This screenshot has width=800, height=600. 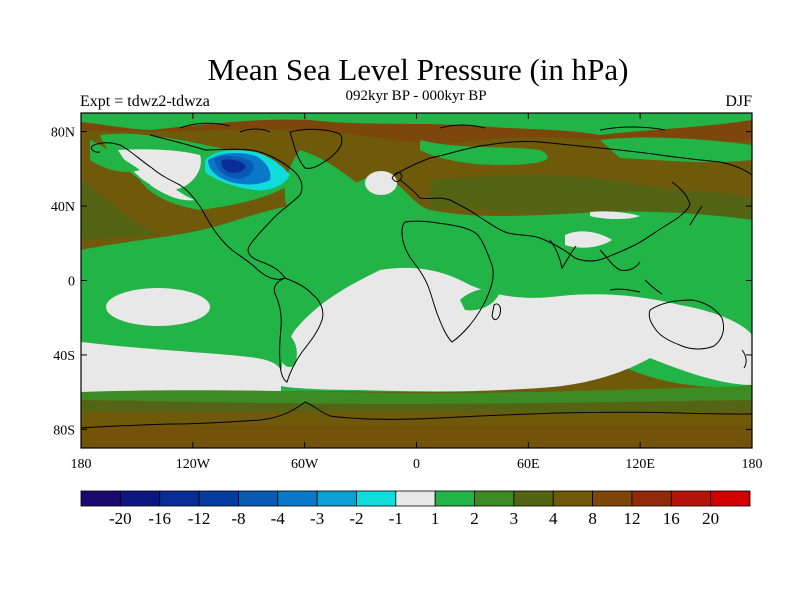 I want to click on x-tick-label: 120W, so click(x=193, y=464).